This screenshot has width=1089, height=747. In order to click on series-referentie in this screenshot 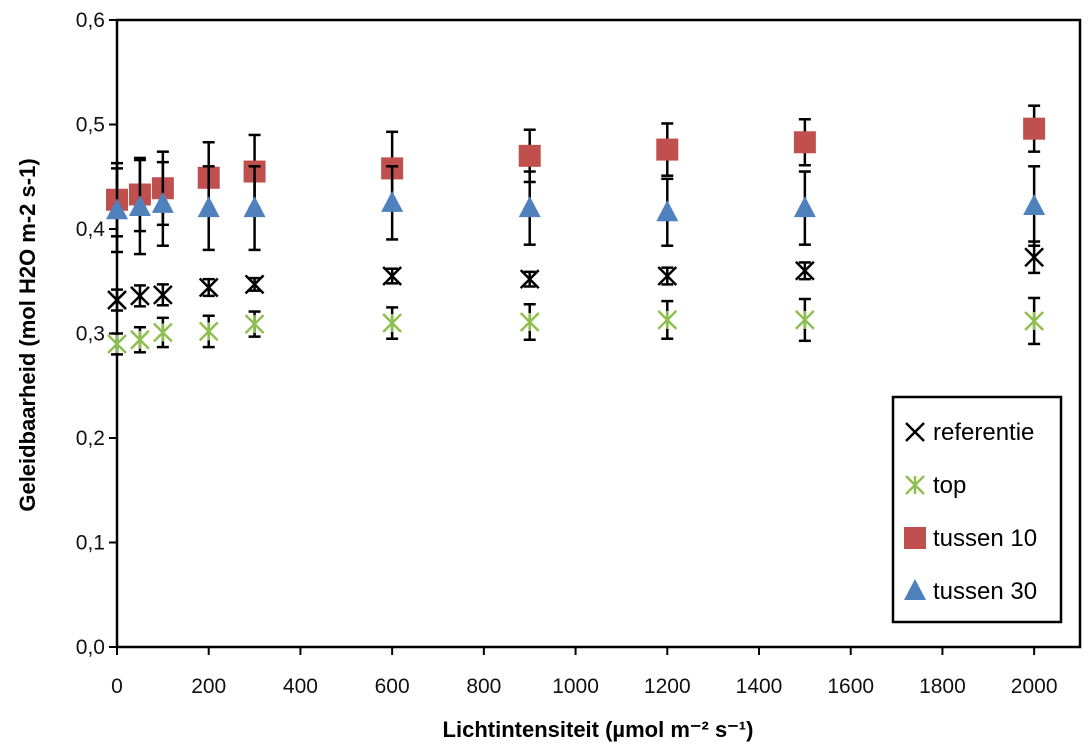, I will do `click(576, 276)`.